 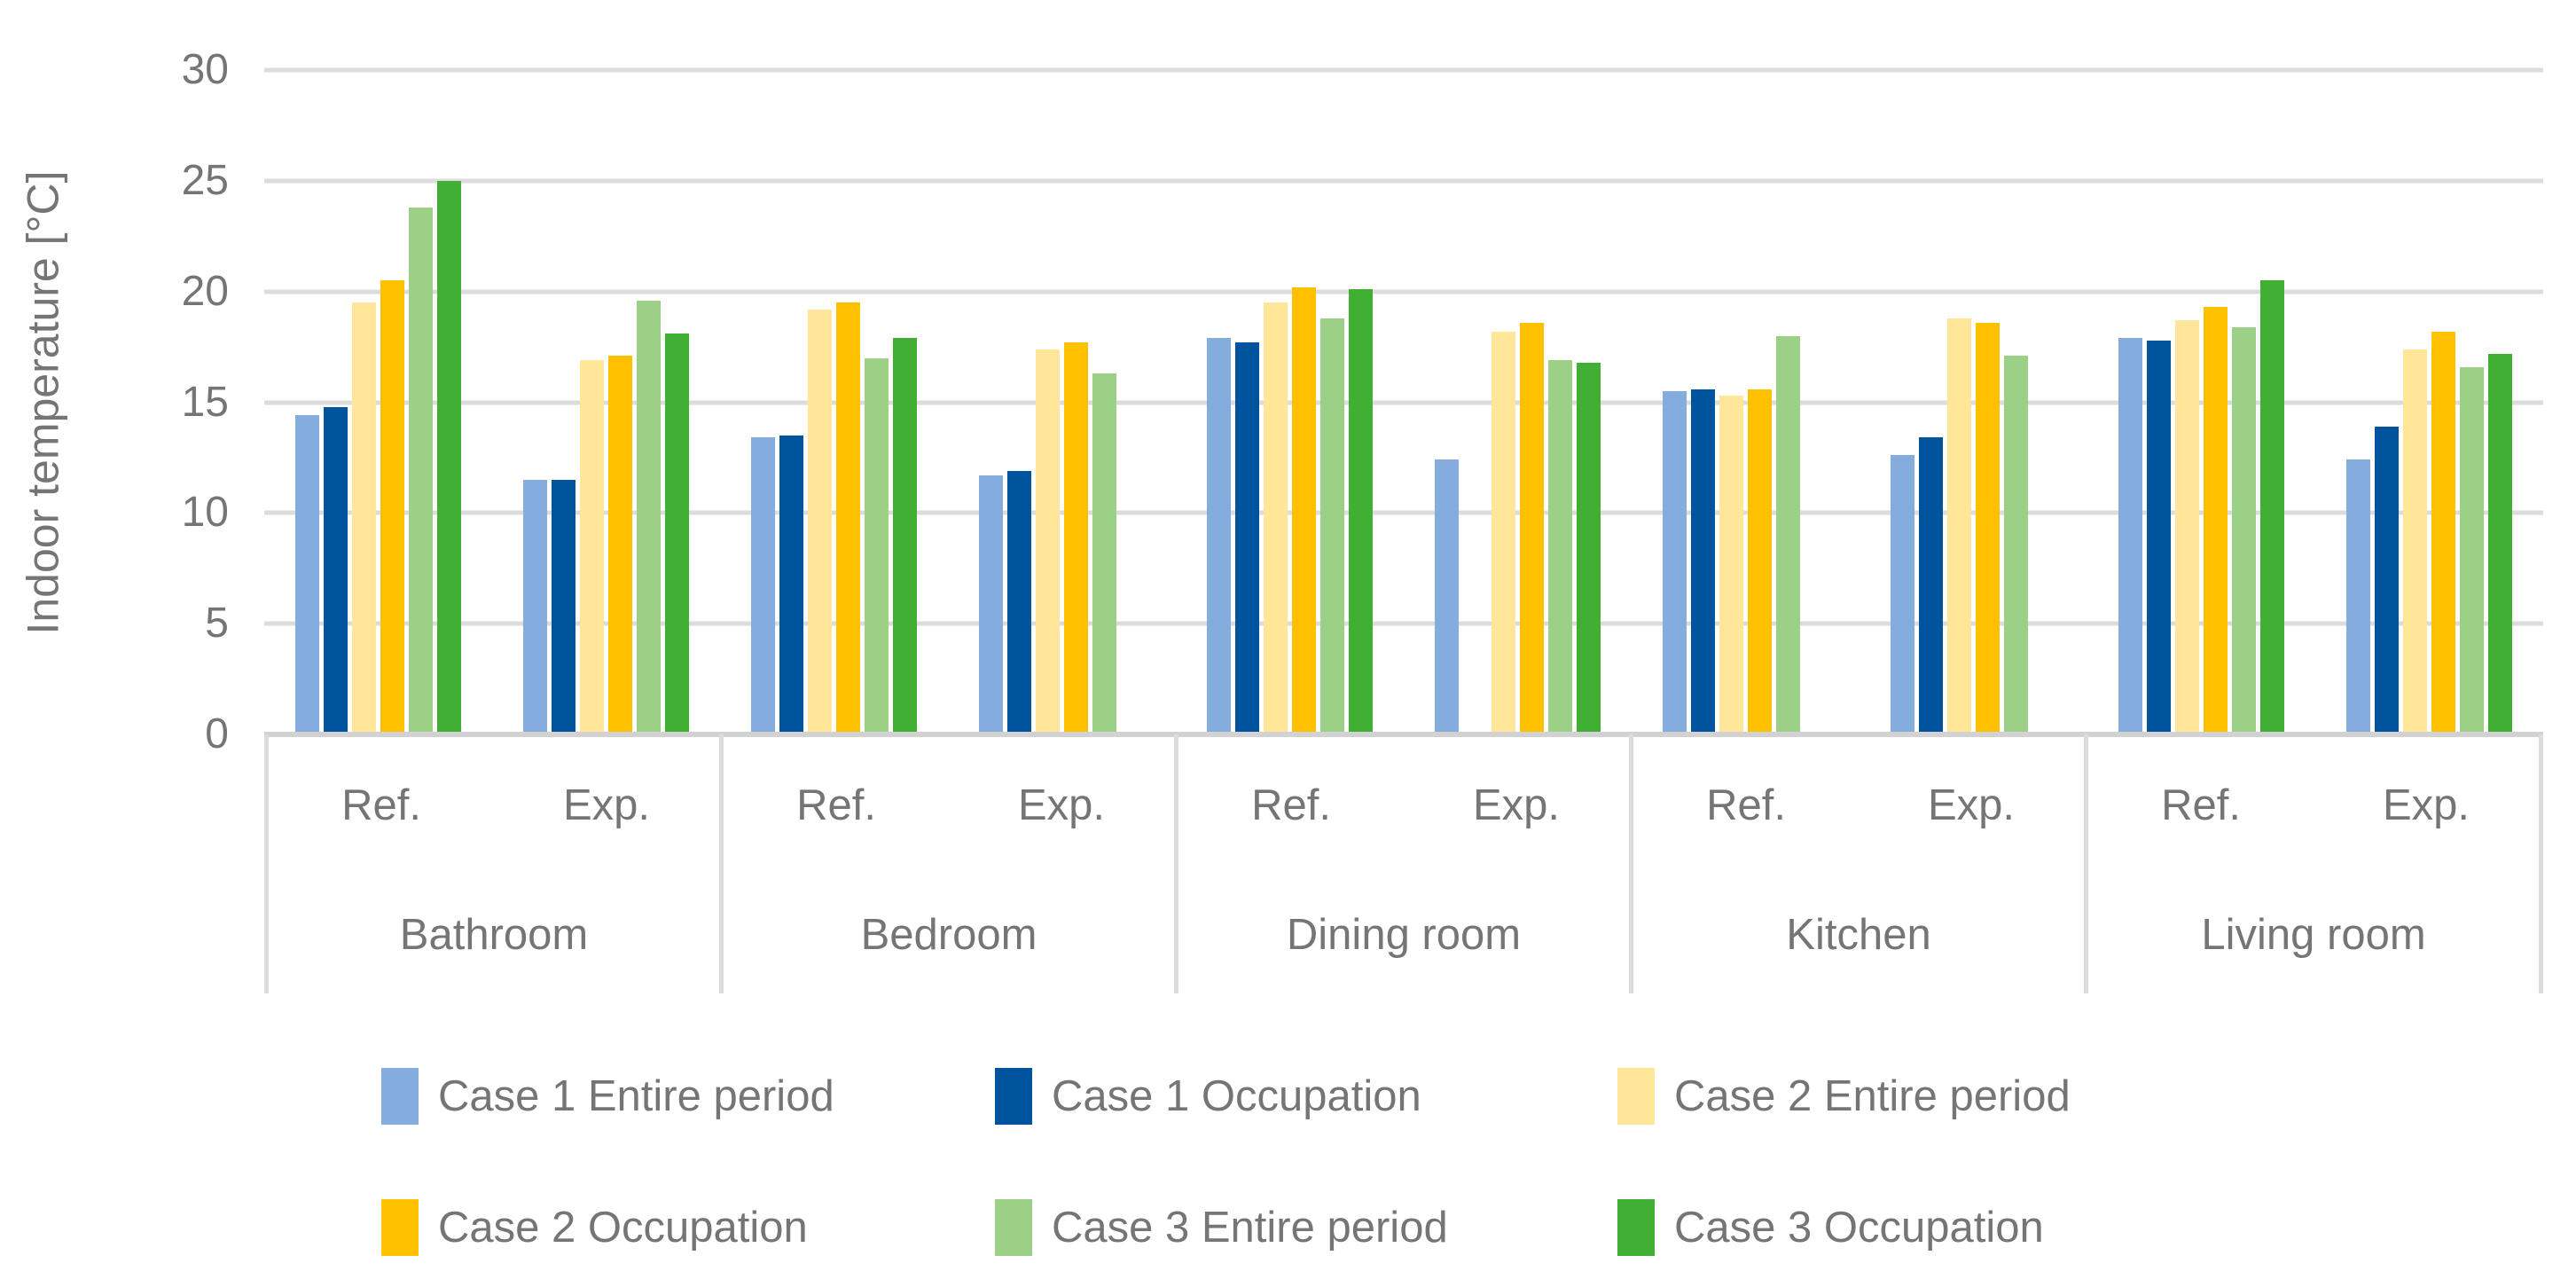 What do you see at coordinates (1859, 1228) in the screenshot?
I see `legend-label: Case 3 Occupation` at bounding box center [1859, 1228].